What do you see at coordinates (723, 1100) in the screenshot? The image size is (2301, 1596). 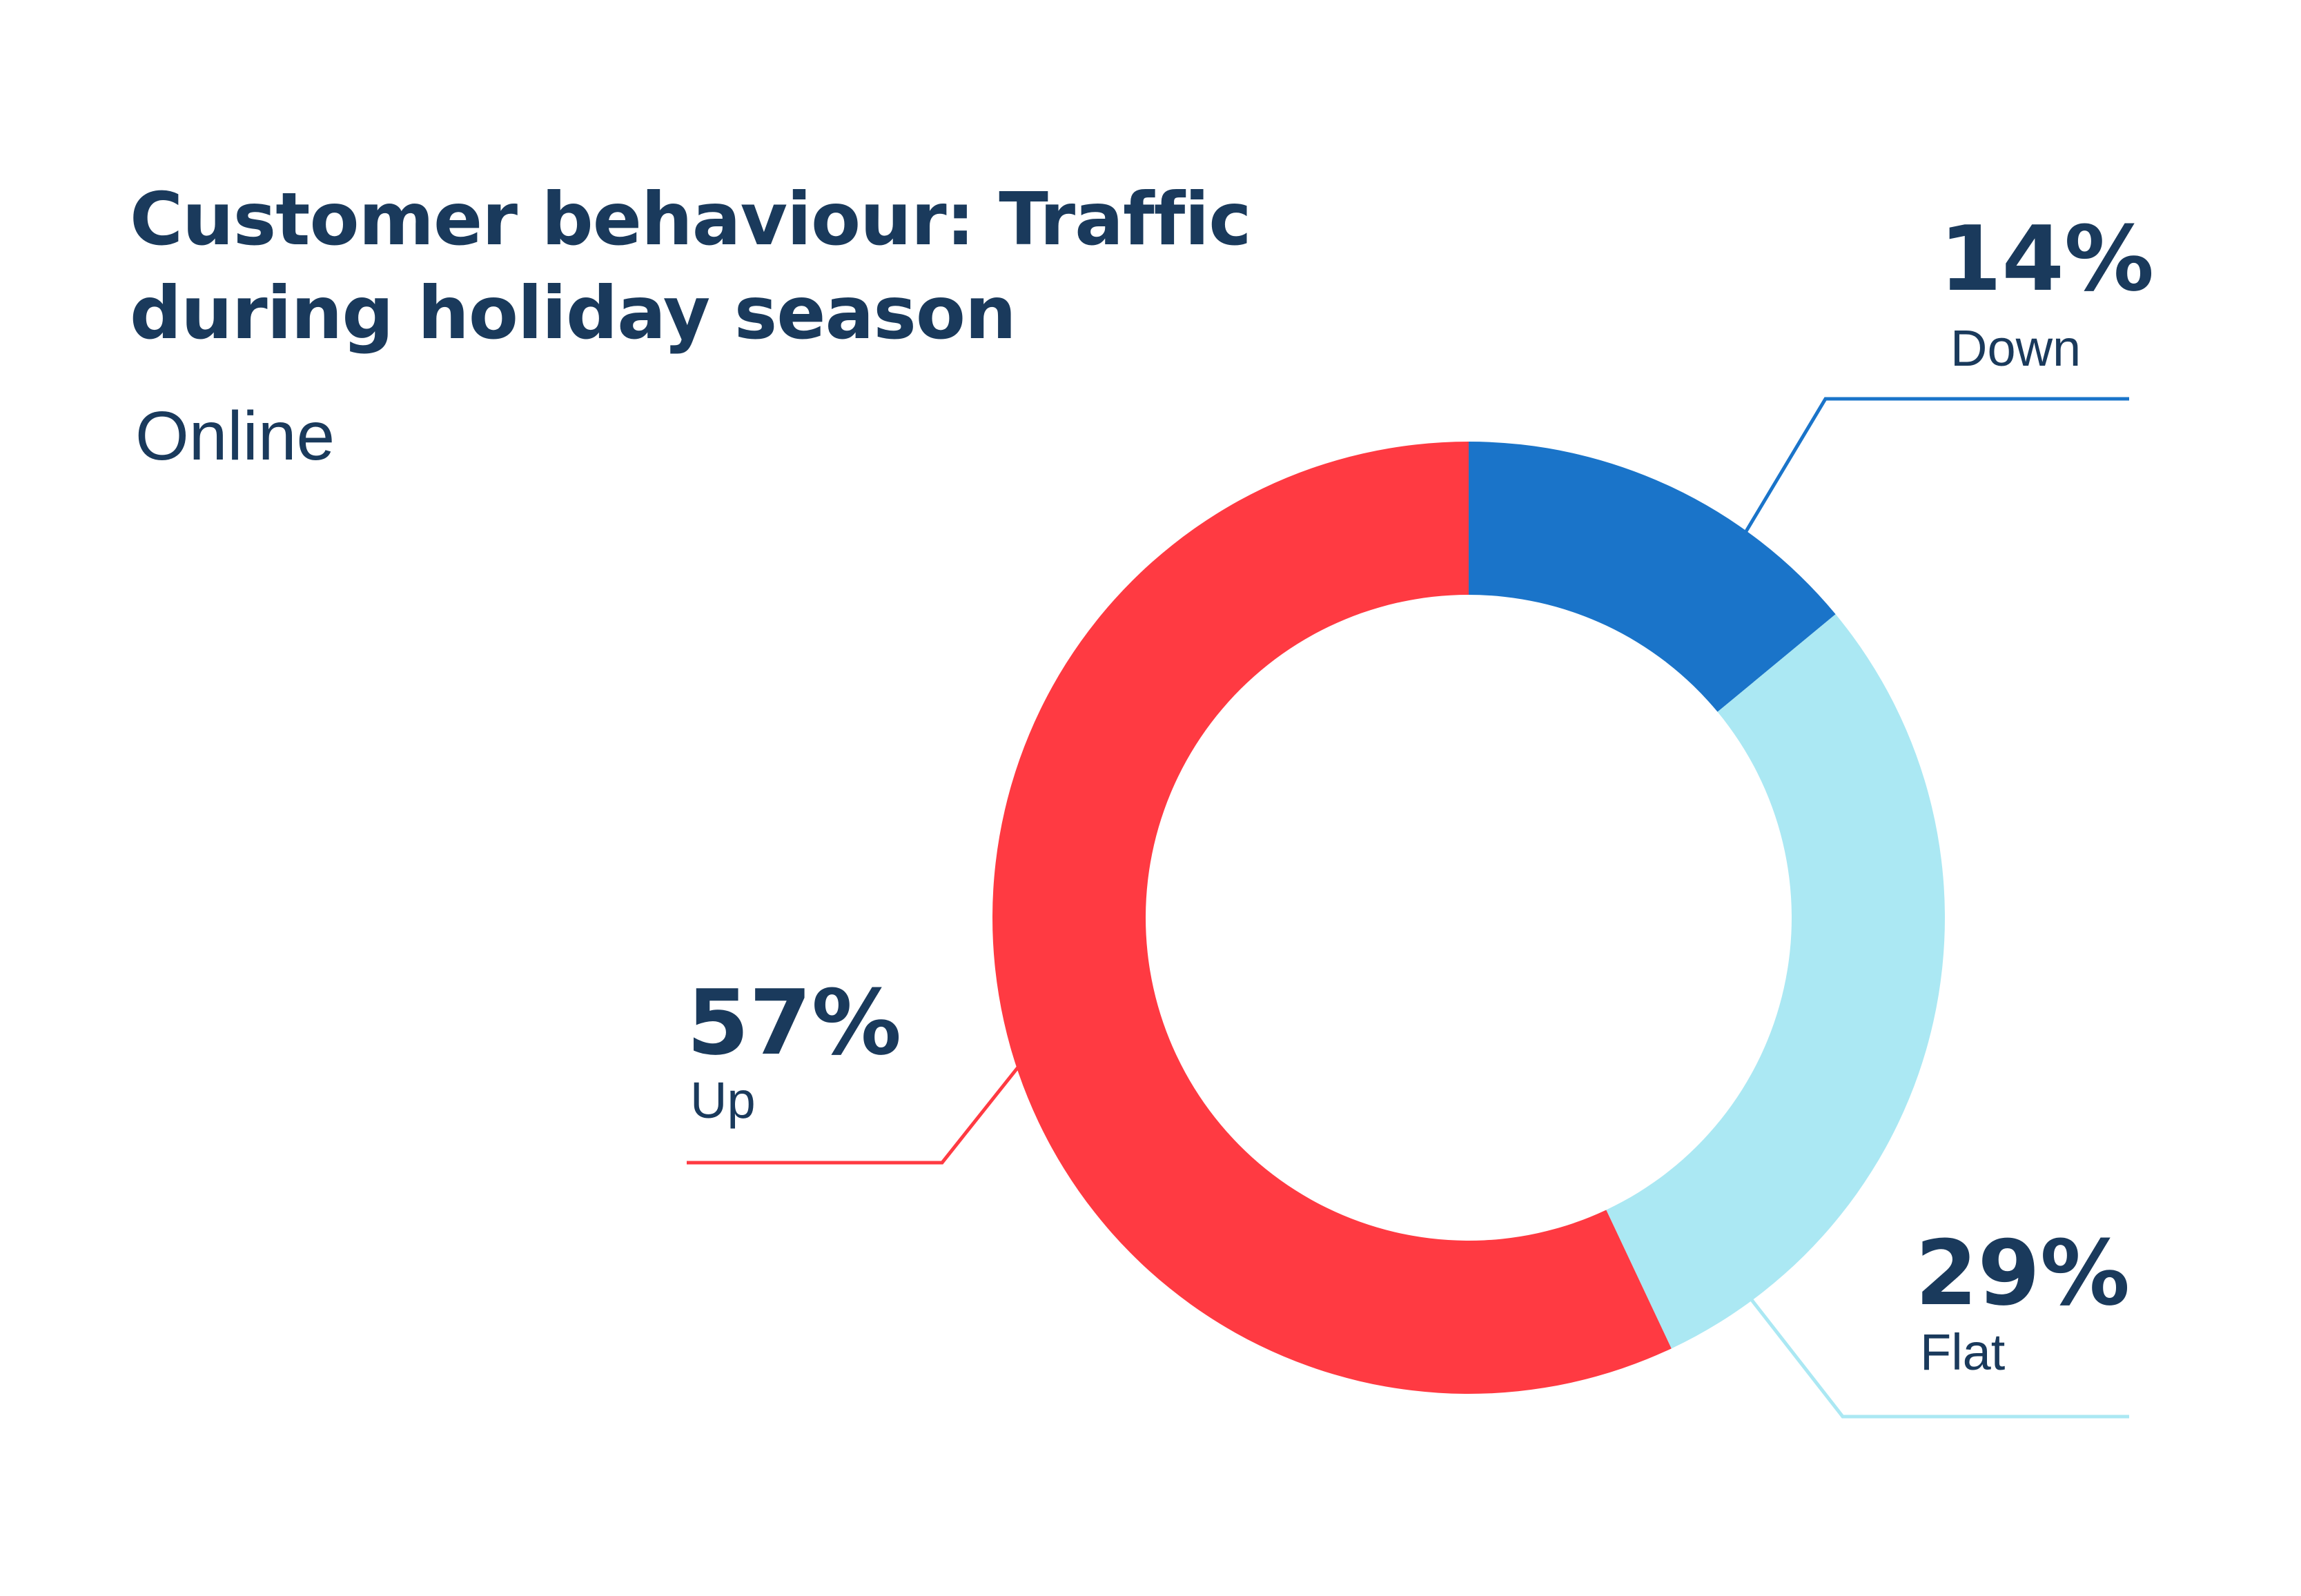 I see `slice-label-up: Up` at bounding box center [723, 1100].